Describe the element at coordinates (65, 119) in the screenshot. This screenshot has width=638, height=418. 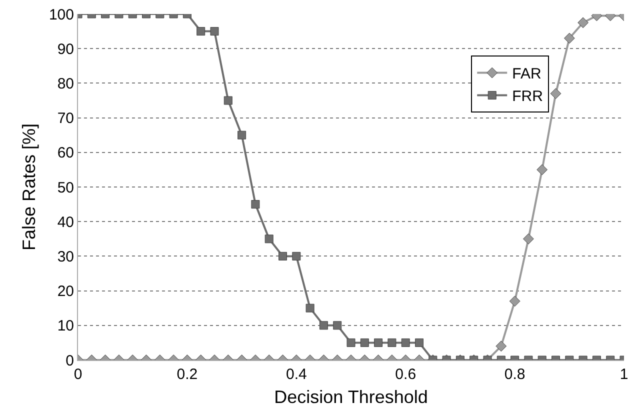
I see `y-tick-label: 70` at that location.